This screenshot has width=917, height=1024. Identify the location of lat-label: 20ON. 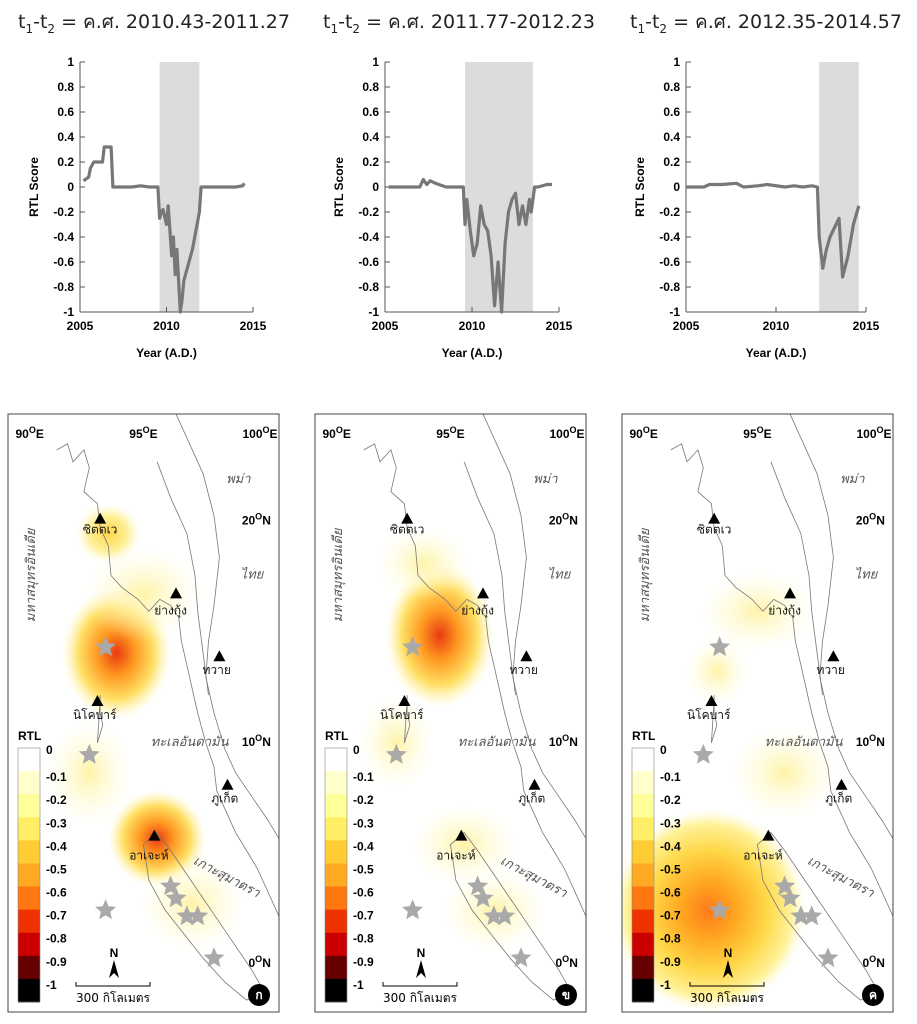
(563, 520).